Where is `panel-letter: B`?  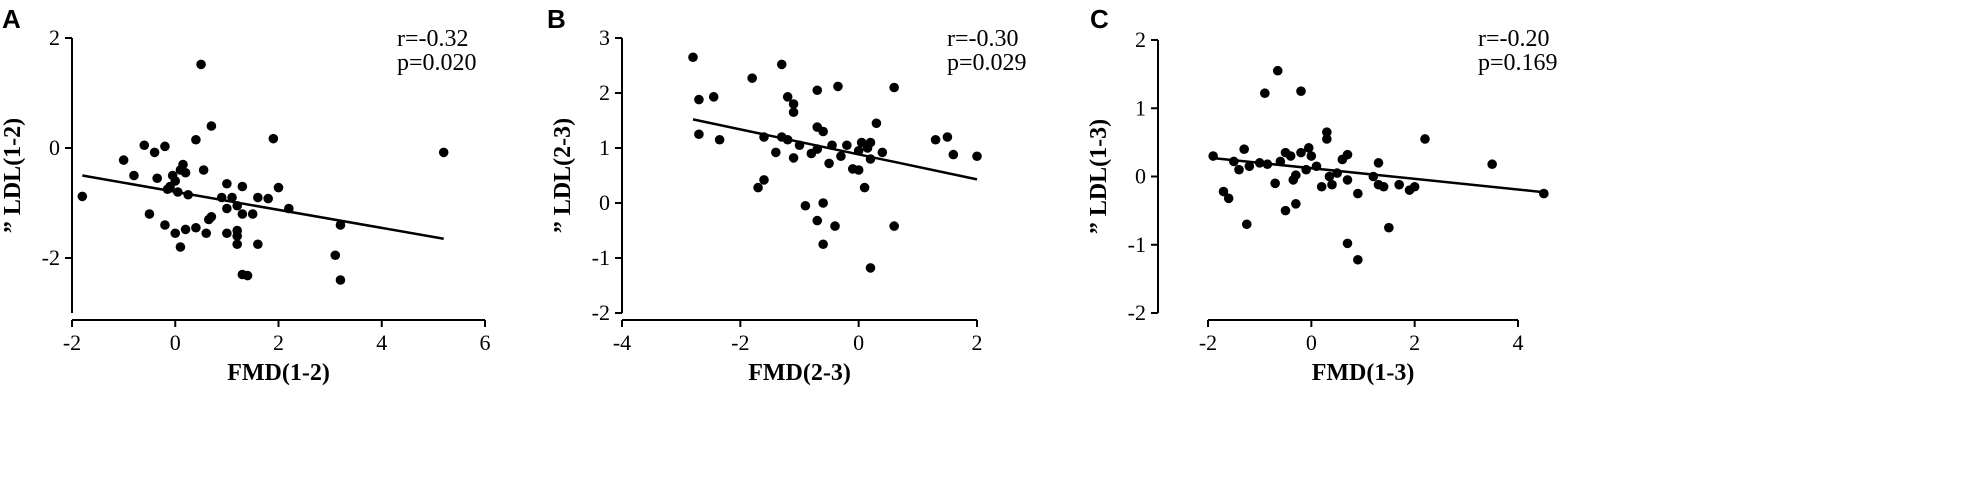 panel-letter: B is located at coordinates (556, 19).